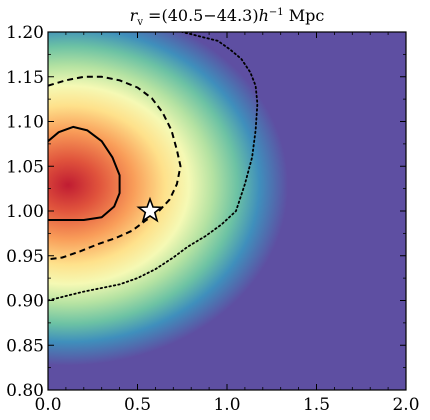 The image size is (430, 420). Describe the element at coordinates (25, 346) in the screenshot. I see `y-tick-label: 0.85` at that location.